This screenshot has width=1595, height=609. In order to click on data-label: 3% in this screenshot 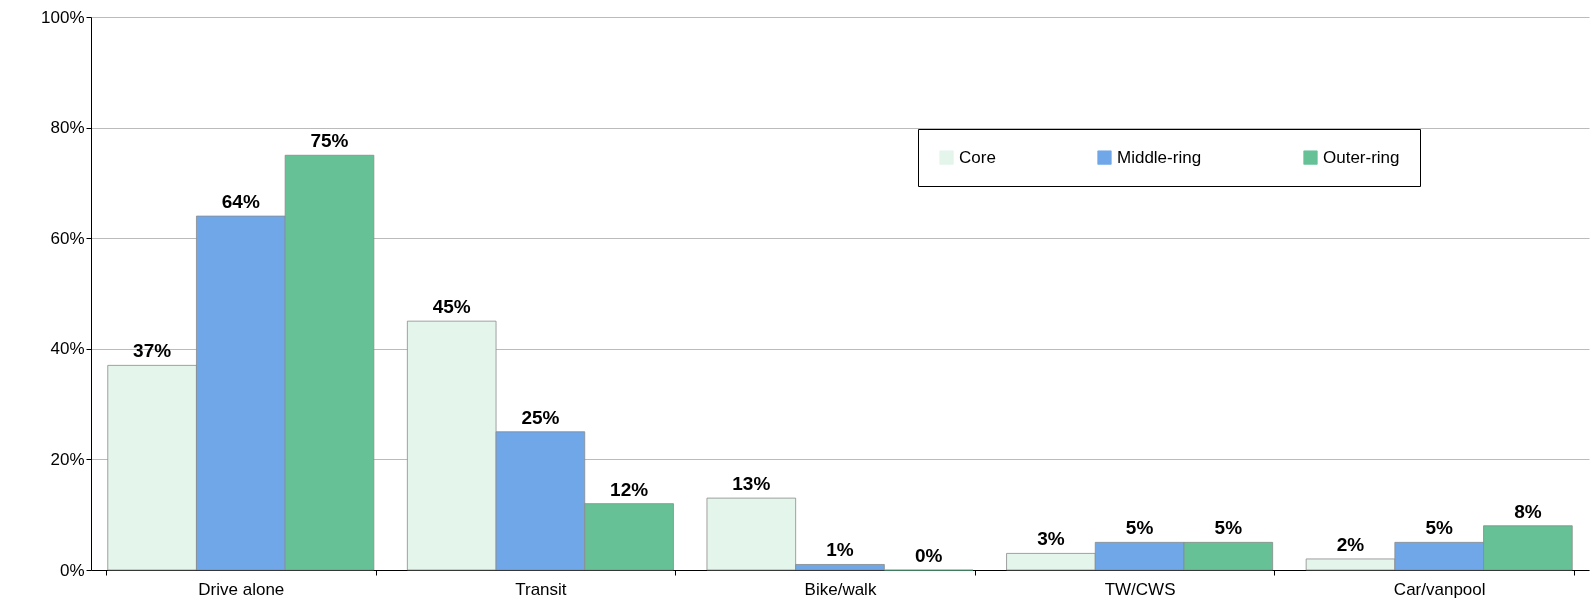, I will do `click(1051, 539)`.